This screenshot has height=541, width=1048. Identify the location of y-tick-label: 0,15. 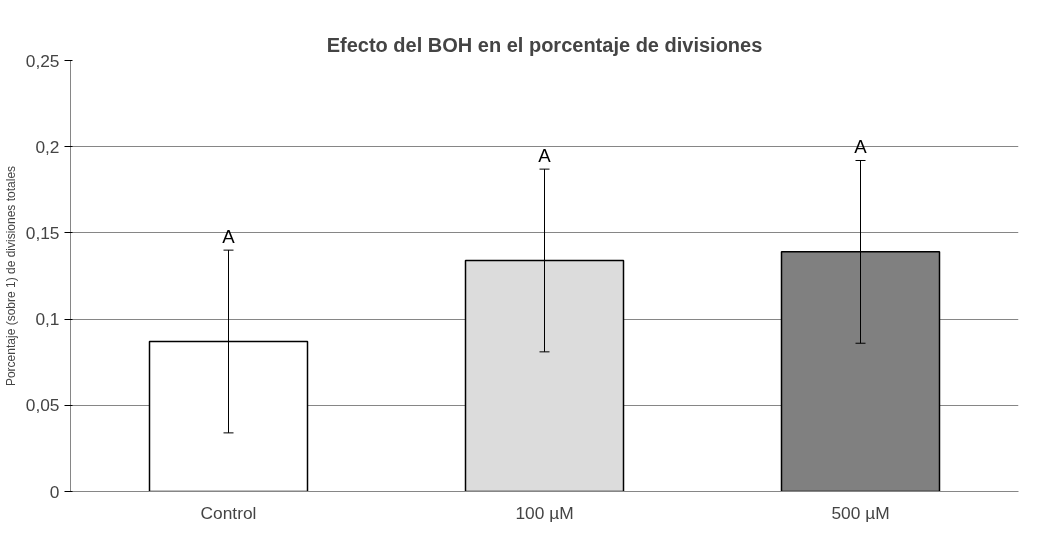
(42, 232).